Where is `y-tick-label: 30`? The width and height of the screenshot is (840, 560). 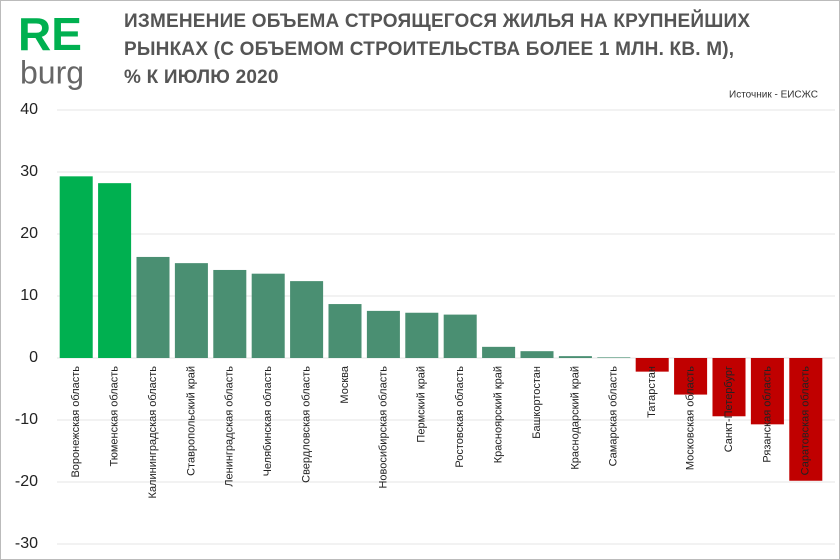 y-tick-label: 30 is located at coordinates (29, 171).